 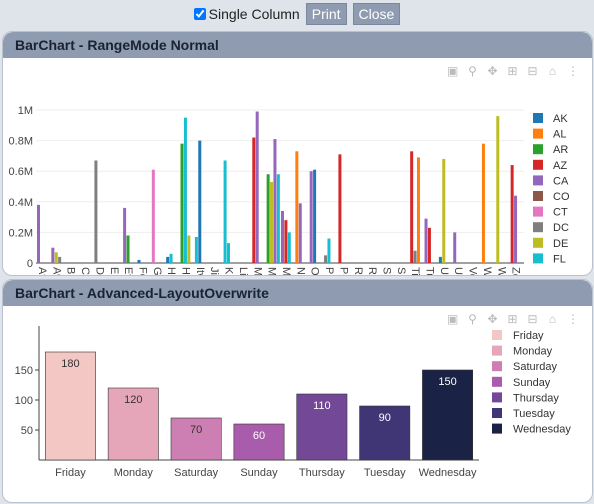 I want to click on x-tick-label: Tuzis, so click(x=430, y=271).